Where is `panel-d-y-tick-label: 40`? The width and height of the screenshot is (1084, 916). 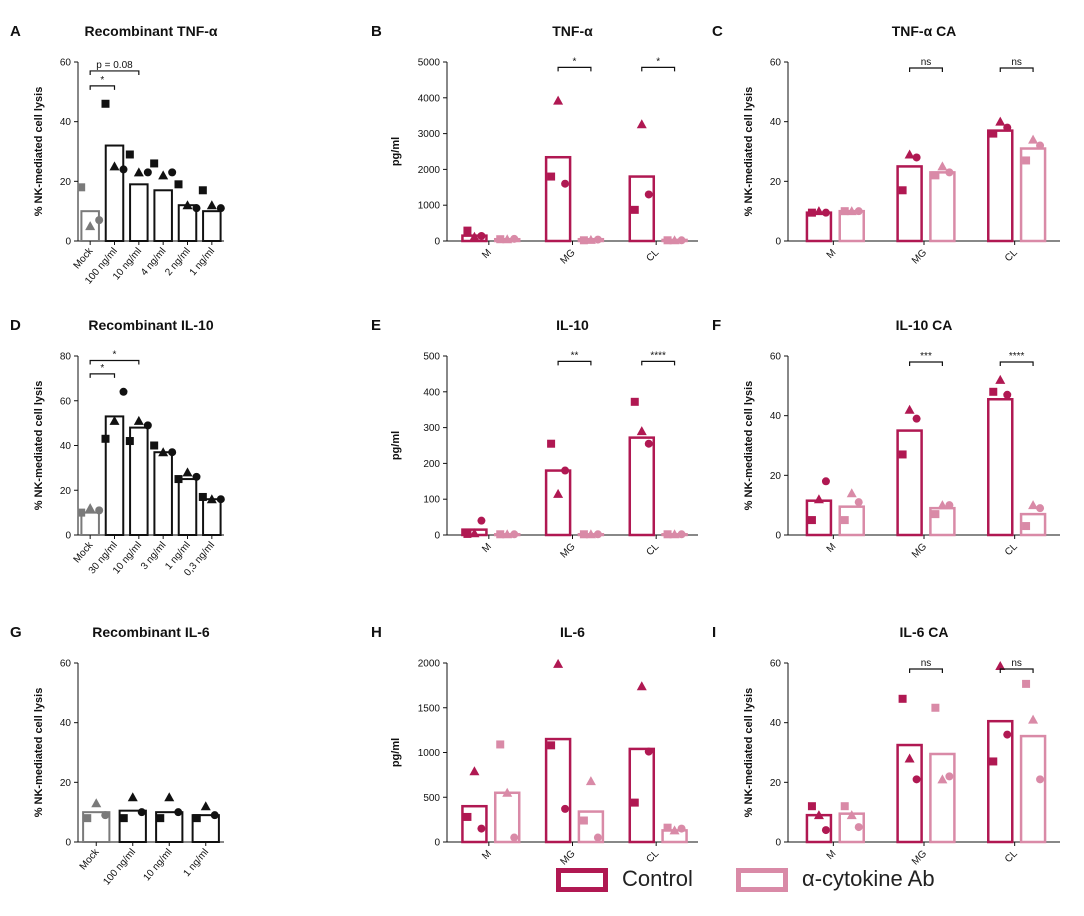
panel-d-y-tick-label: 40 is located at coordinates (66, 446).